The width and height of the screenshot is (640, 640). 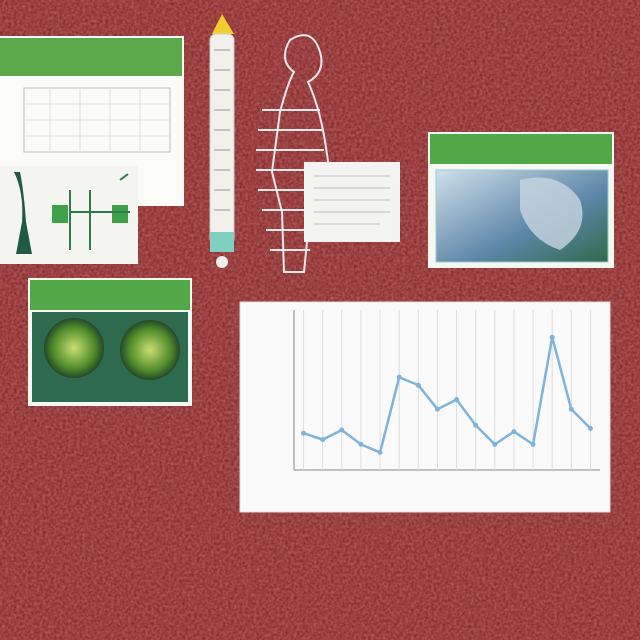 I want to click on data-line, so click(x=447, y=395).